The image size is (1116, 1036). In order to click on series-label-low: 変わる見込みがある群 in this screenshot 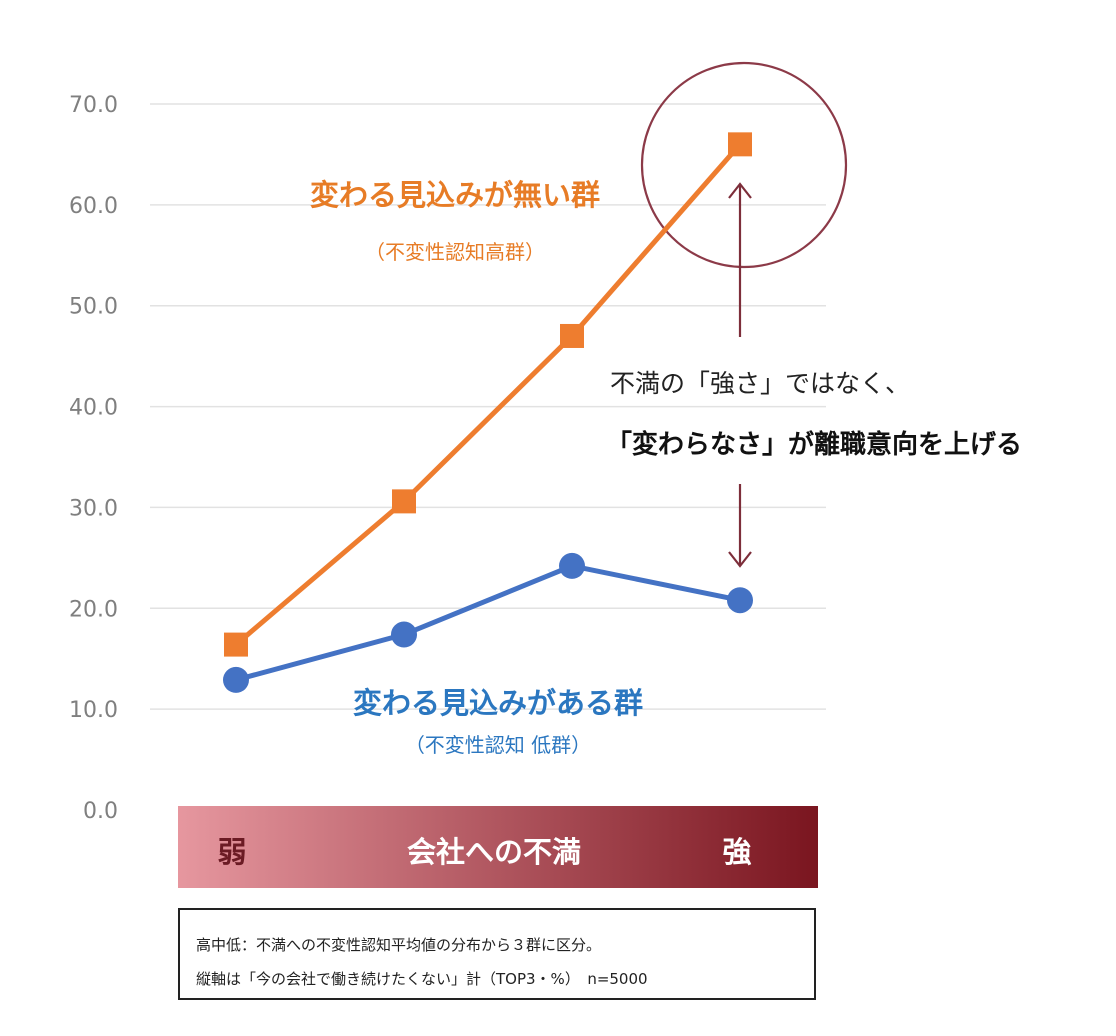, I will do `click(498, 703)`.